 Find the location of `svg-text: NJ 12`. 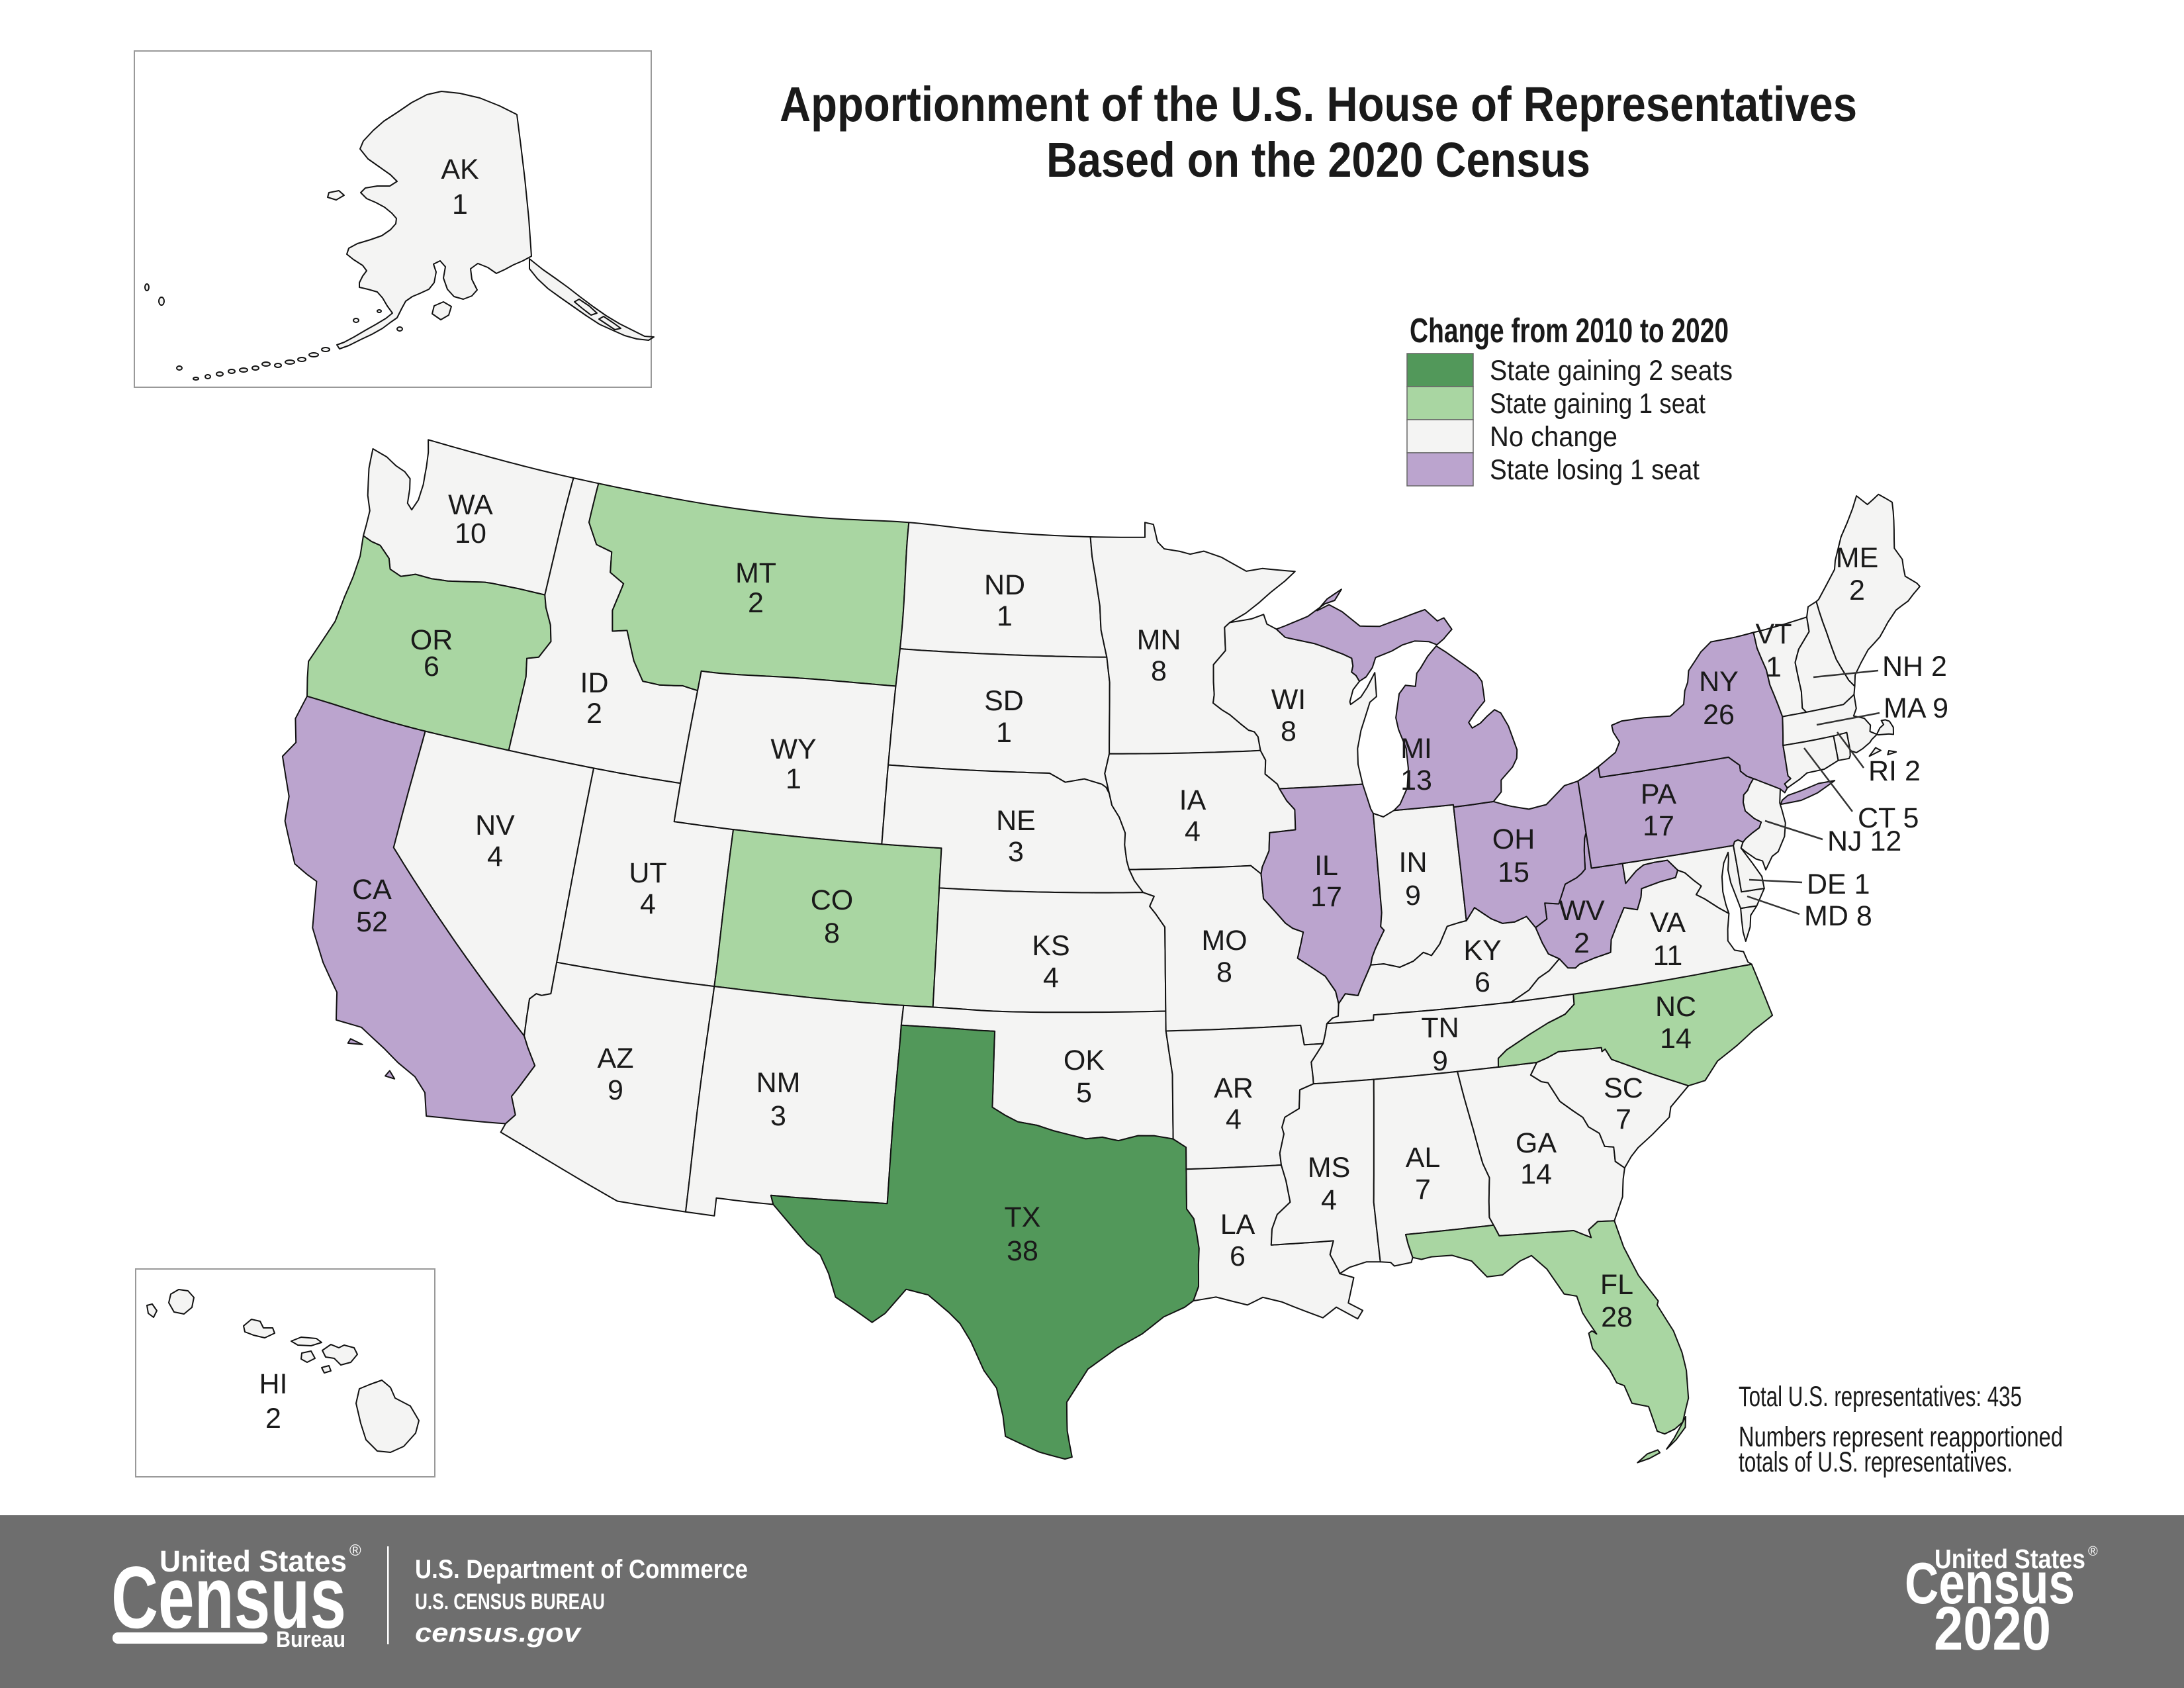

svg-text: NJ 12 is located at coordinates (1864, 841).